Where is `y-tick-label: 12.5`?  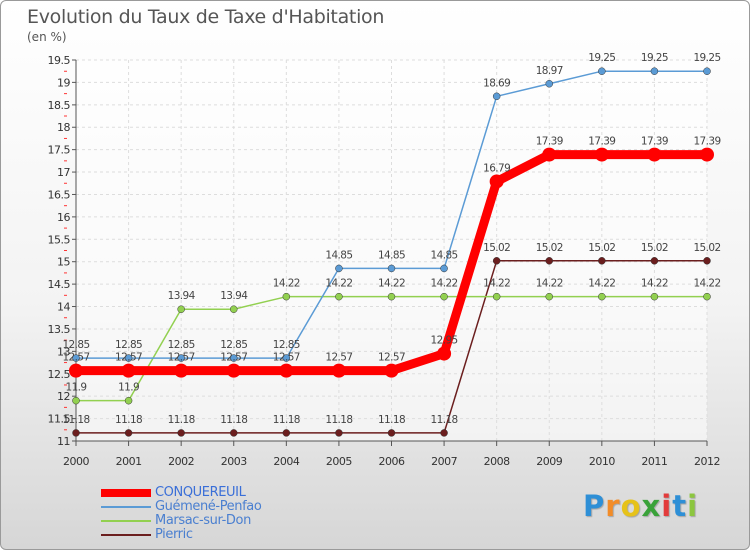 y-tick-label: 12.5 is located at coordinates (59, 374).